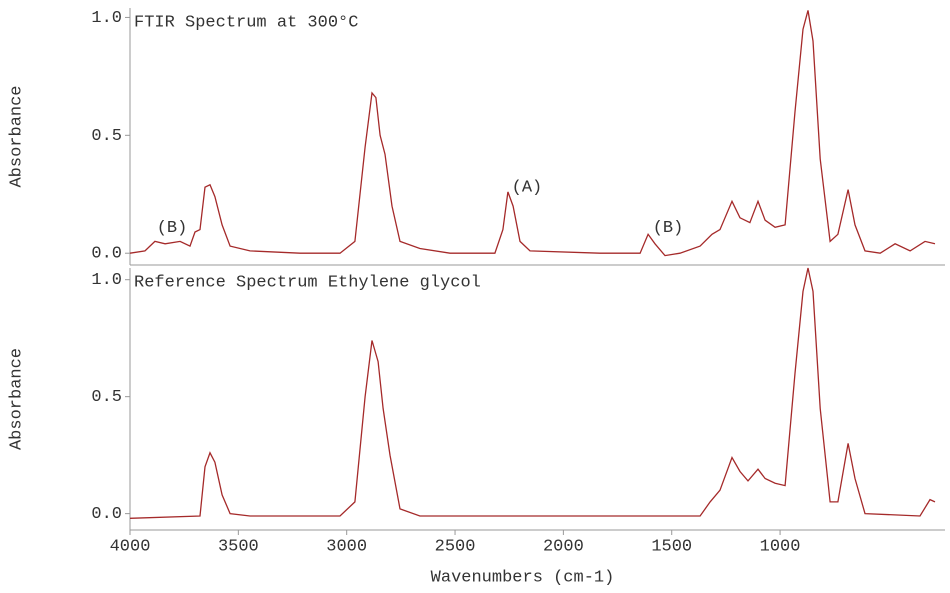 The image size is (950, 593). Describe the element at coordinates (523, 577) in the screenshot. I see `x-axis-label: Wavenumbers (cm-1)` at that location.